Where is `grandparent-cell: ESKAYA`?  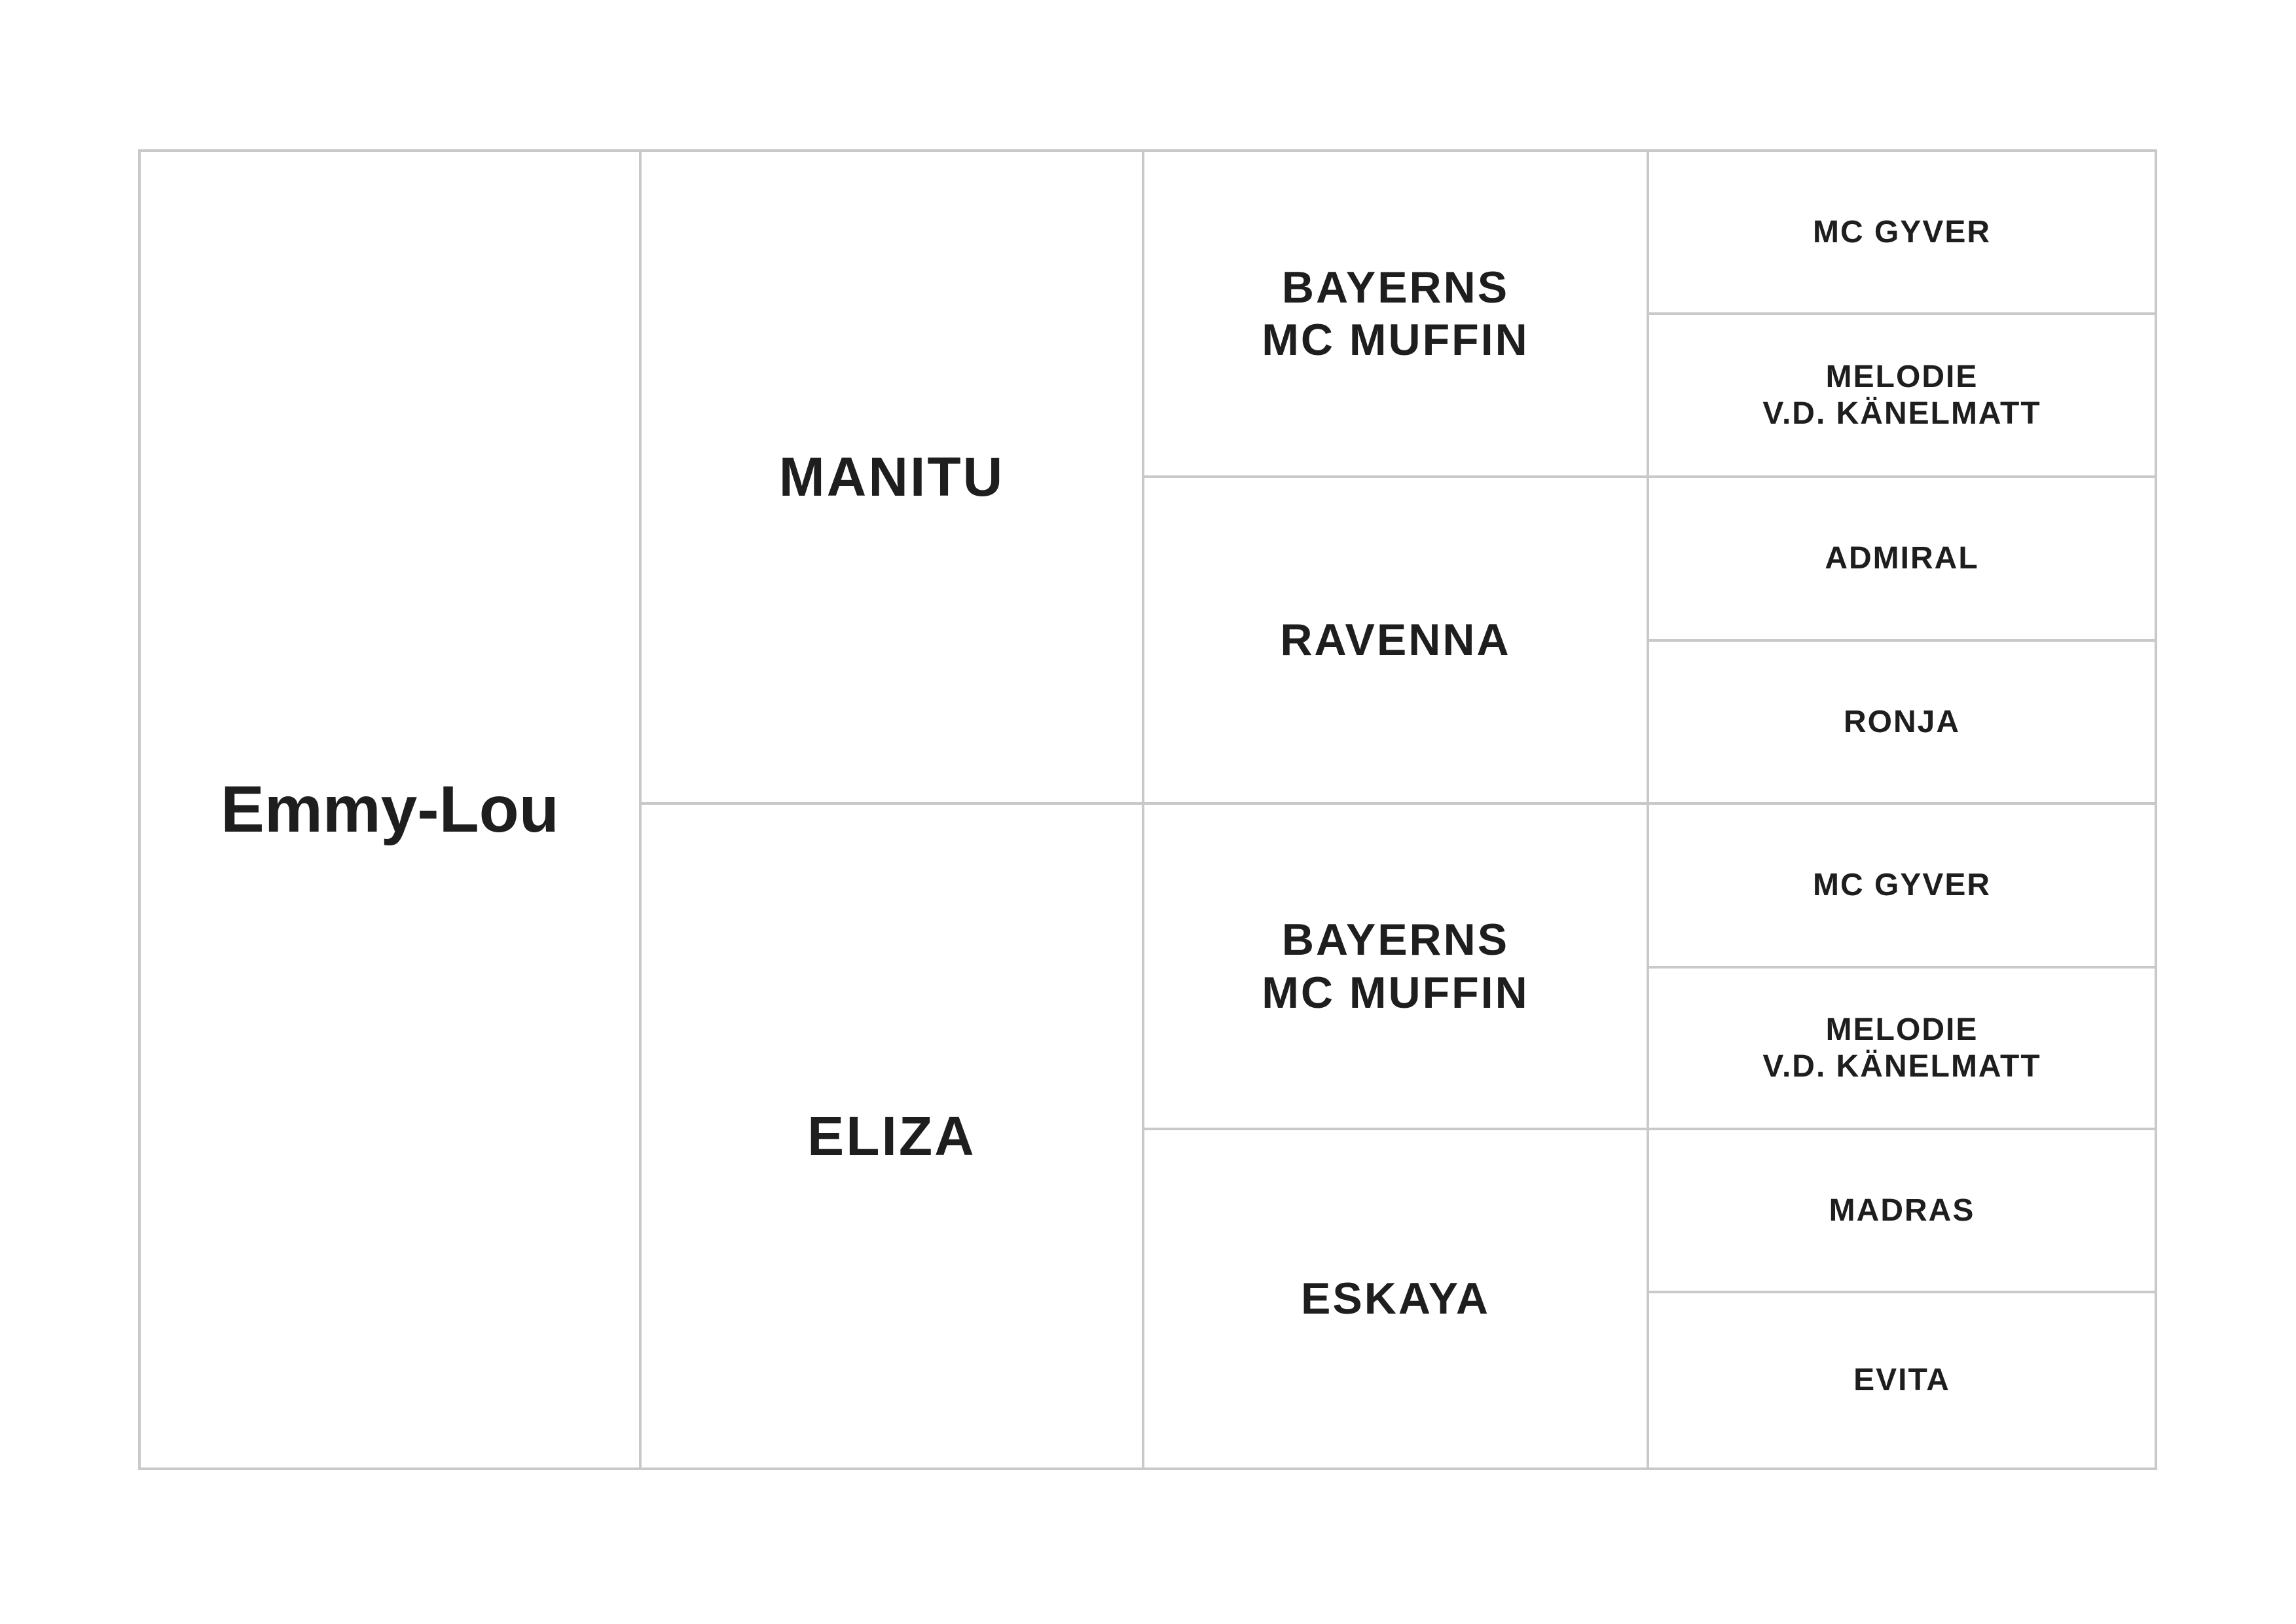 grandparent-cell: ESKAYA is located at coordinates (1395, 1299).